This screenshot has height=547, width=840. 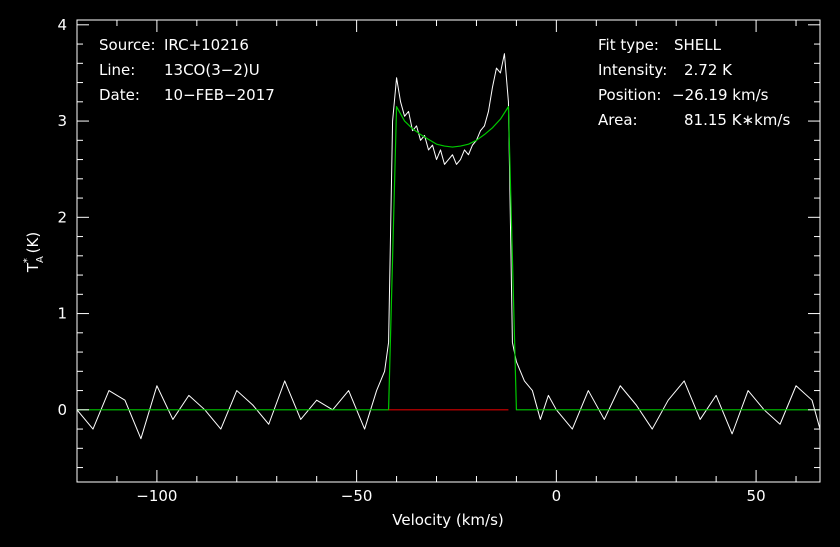 What do you see at coordinates (127, 45) in the screenshot?
I see `info-source-key: Source:` at bounding box center [127, 45].